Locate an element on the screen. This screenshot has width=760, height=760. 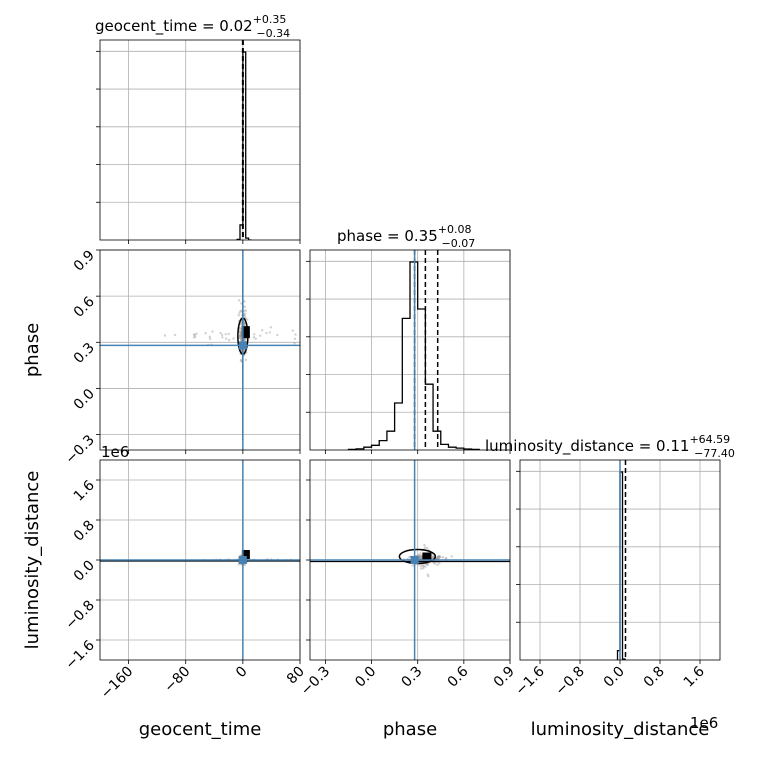
title-geocent-time: geocent_time = 0.02+0.35 −0.34 is located at coordinates (192, 26).